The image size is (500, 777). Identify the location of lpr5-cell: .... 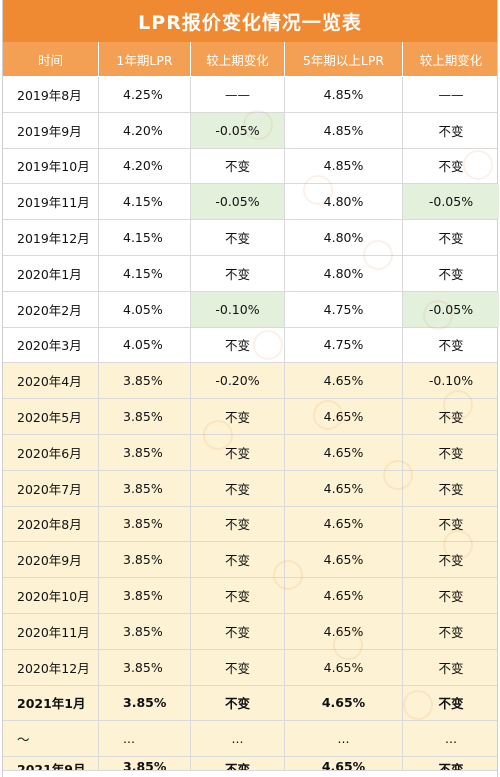
(344, 739).